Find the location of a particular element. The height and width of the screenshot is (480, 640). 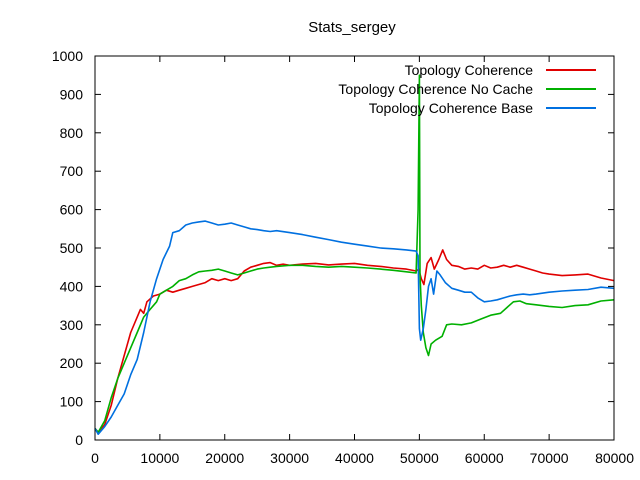

y-tick-label: 400 is located at coordinates (72, 286).